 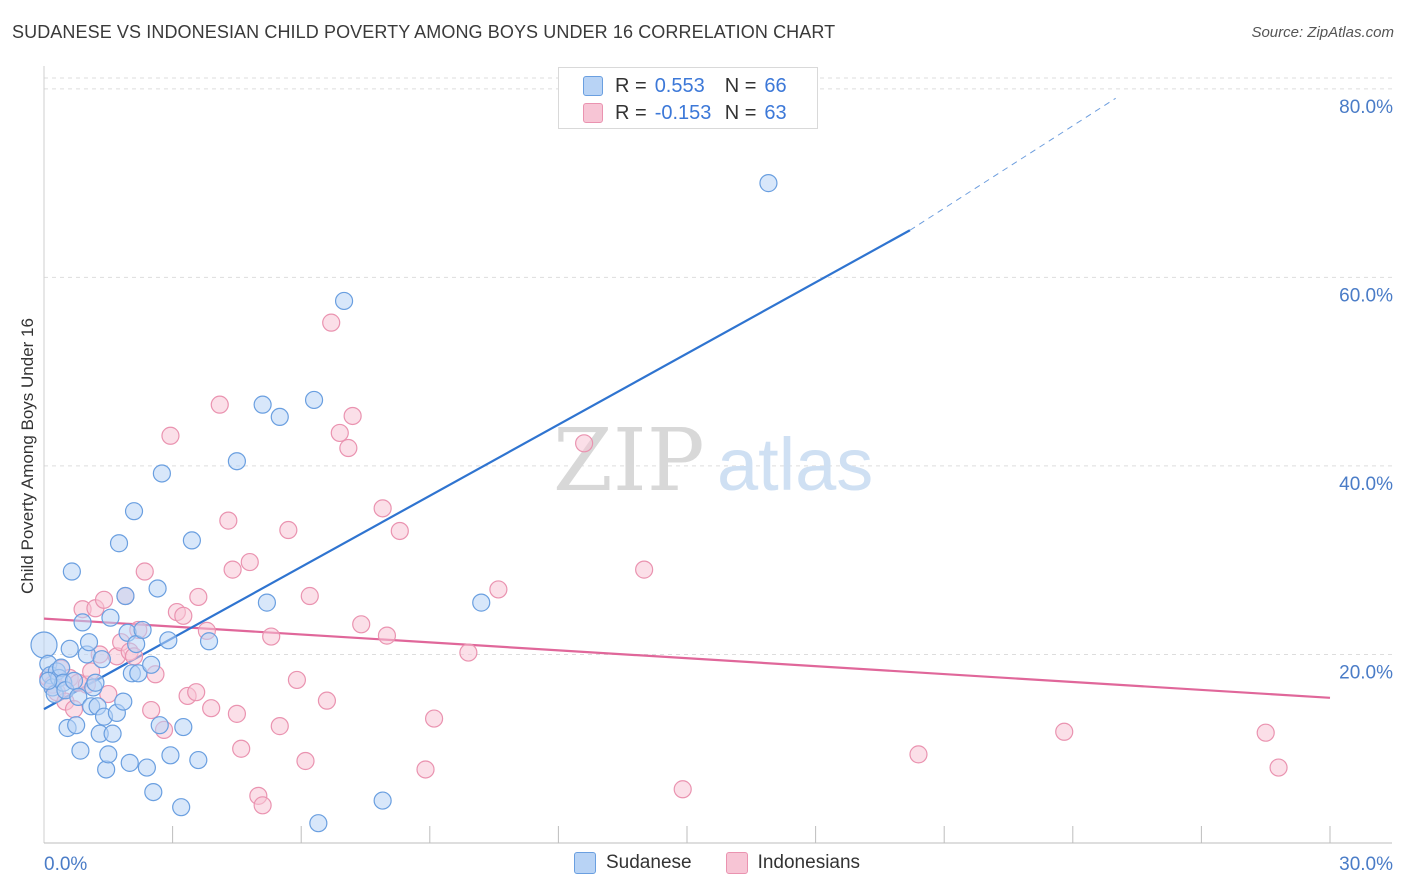 What do you see at coordinates (1366, 484) in the screenshot?
I see `y-tick-label: 40.0%` at bounding box center [1366, 484].